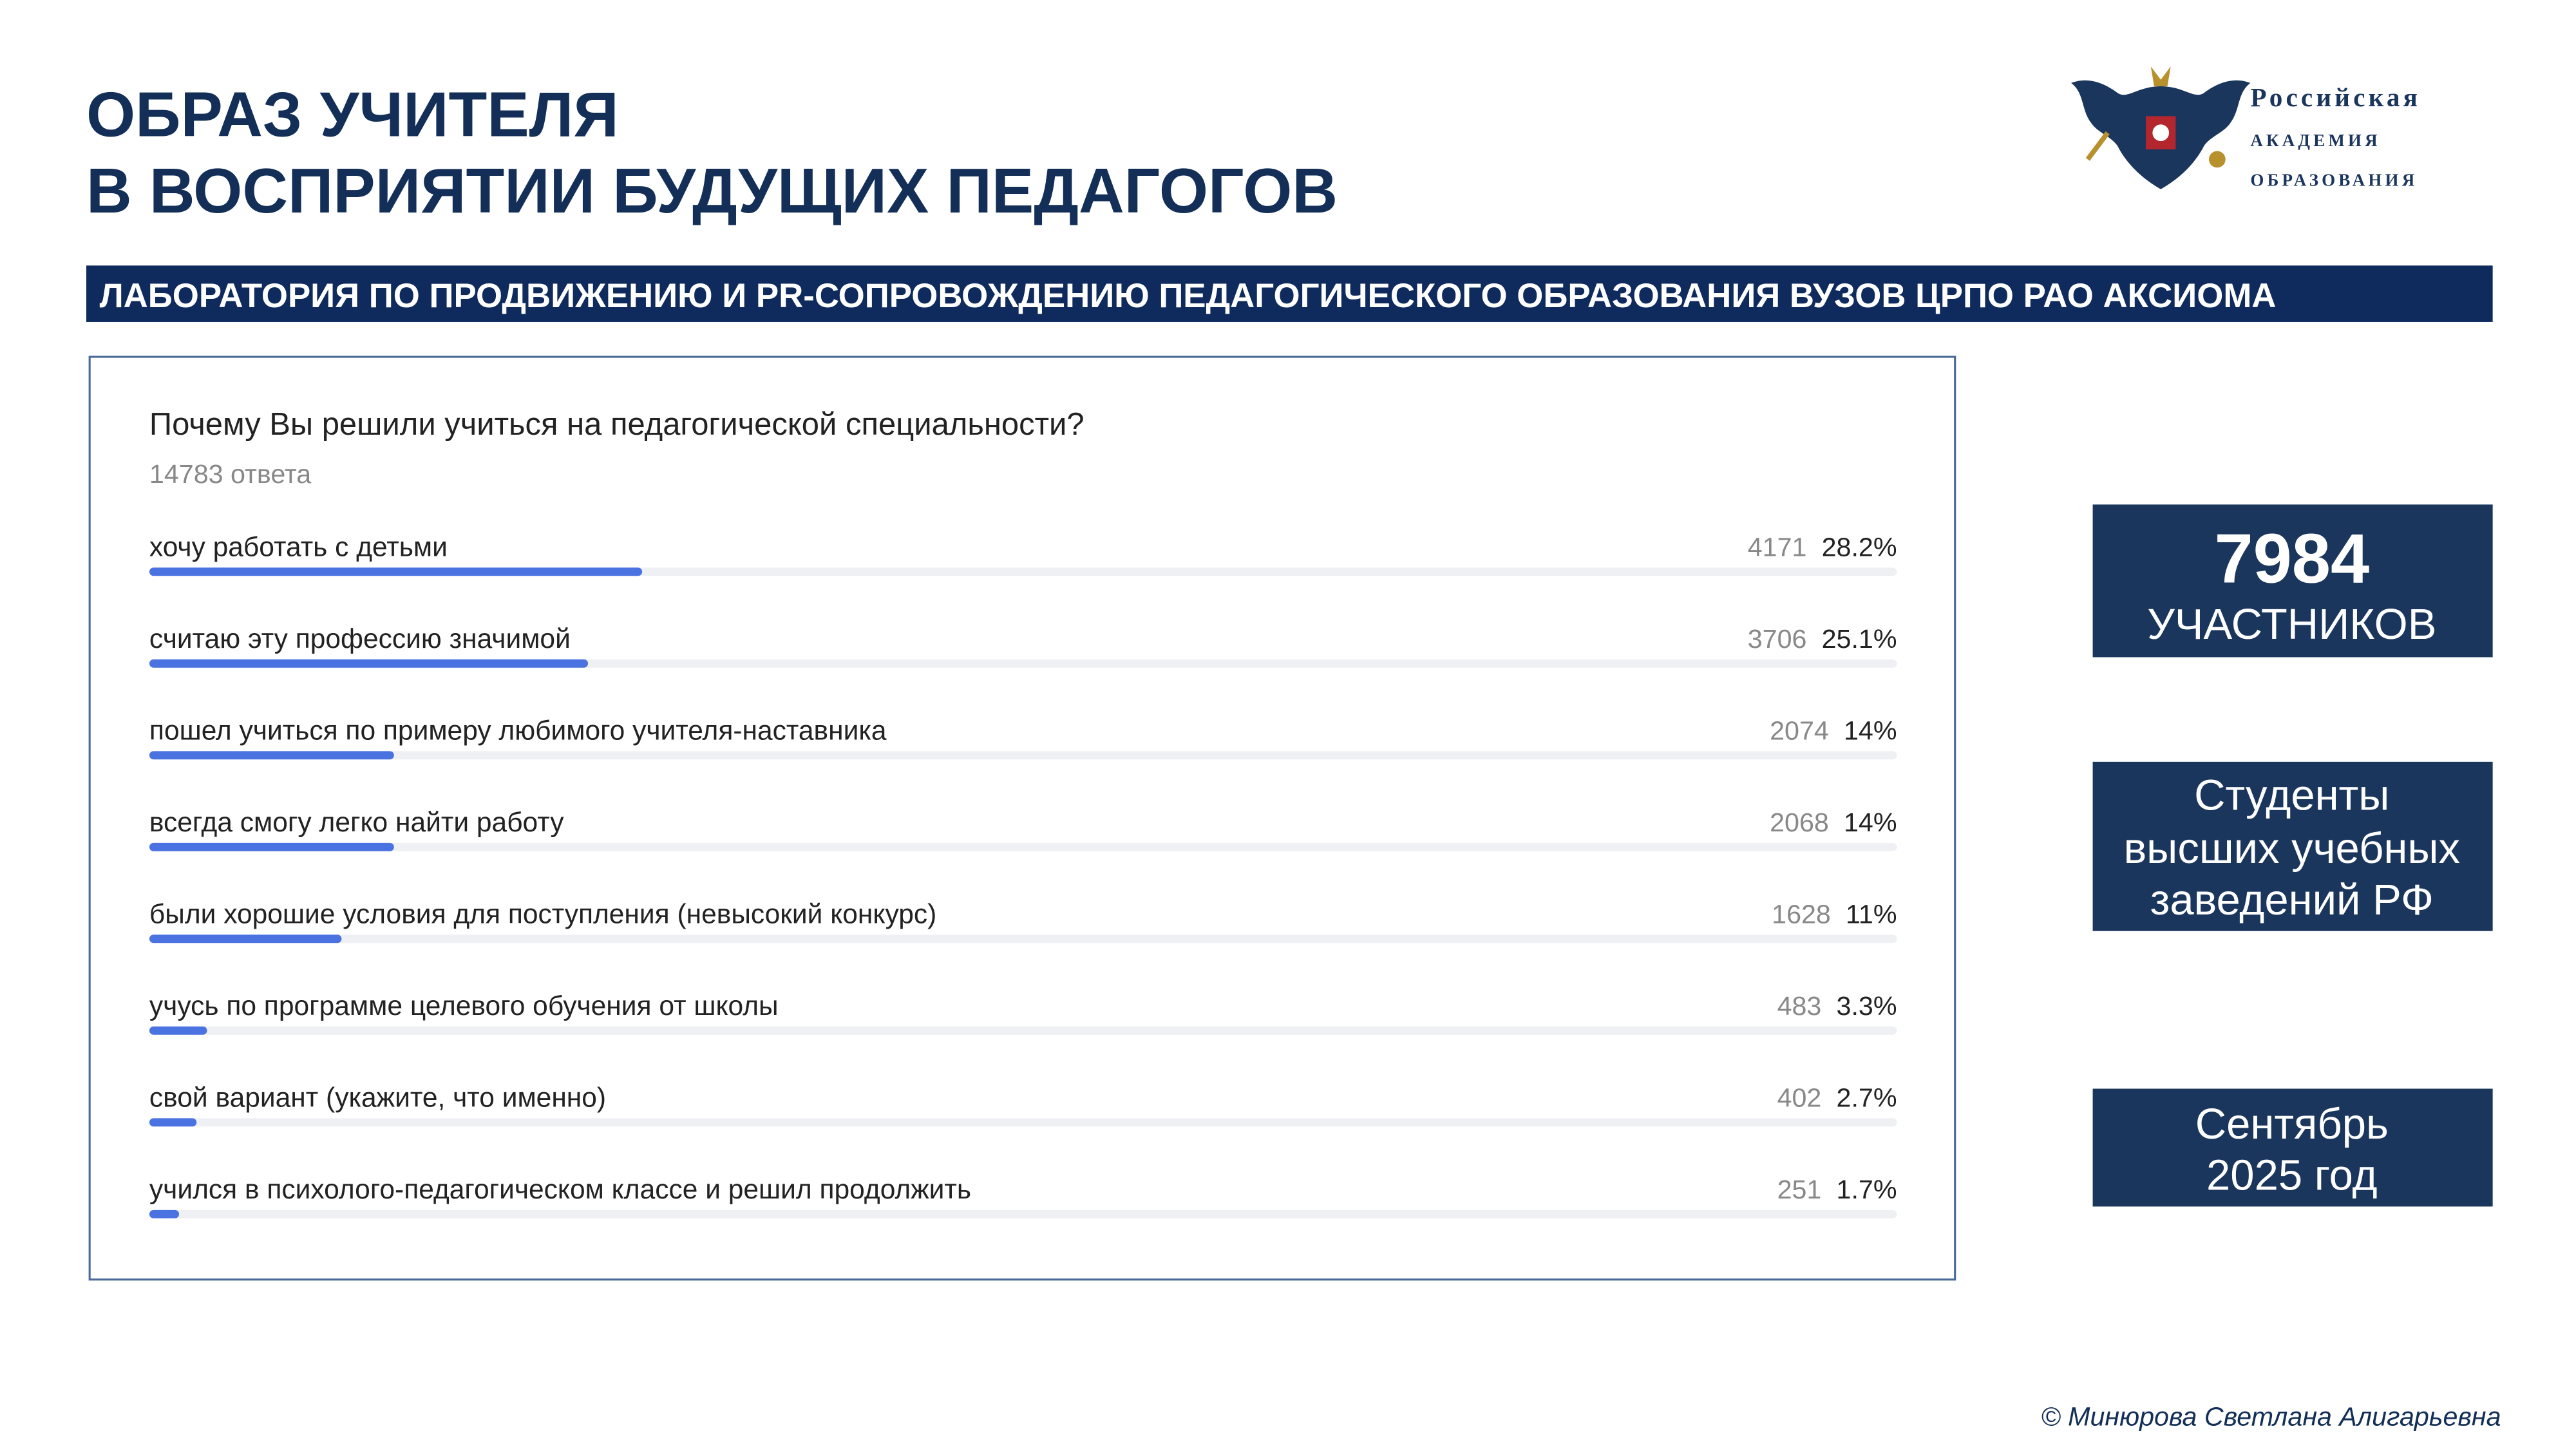 The width and height of the screenshot is (2576, 1449). What do you see at coordinates (1859, 639) in the screenshot?
I see `value-label: 25.1%` at bounding box center [1859, 639].